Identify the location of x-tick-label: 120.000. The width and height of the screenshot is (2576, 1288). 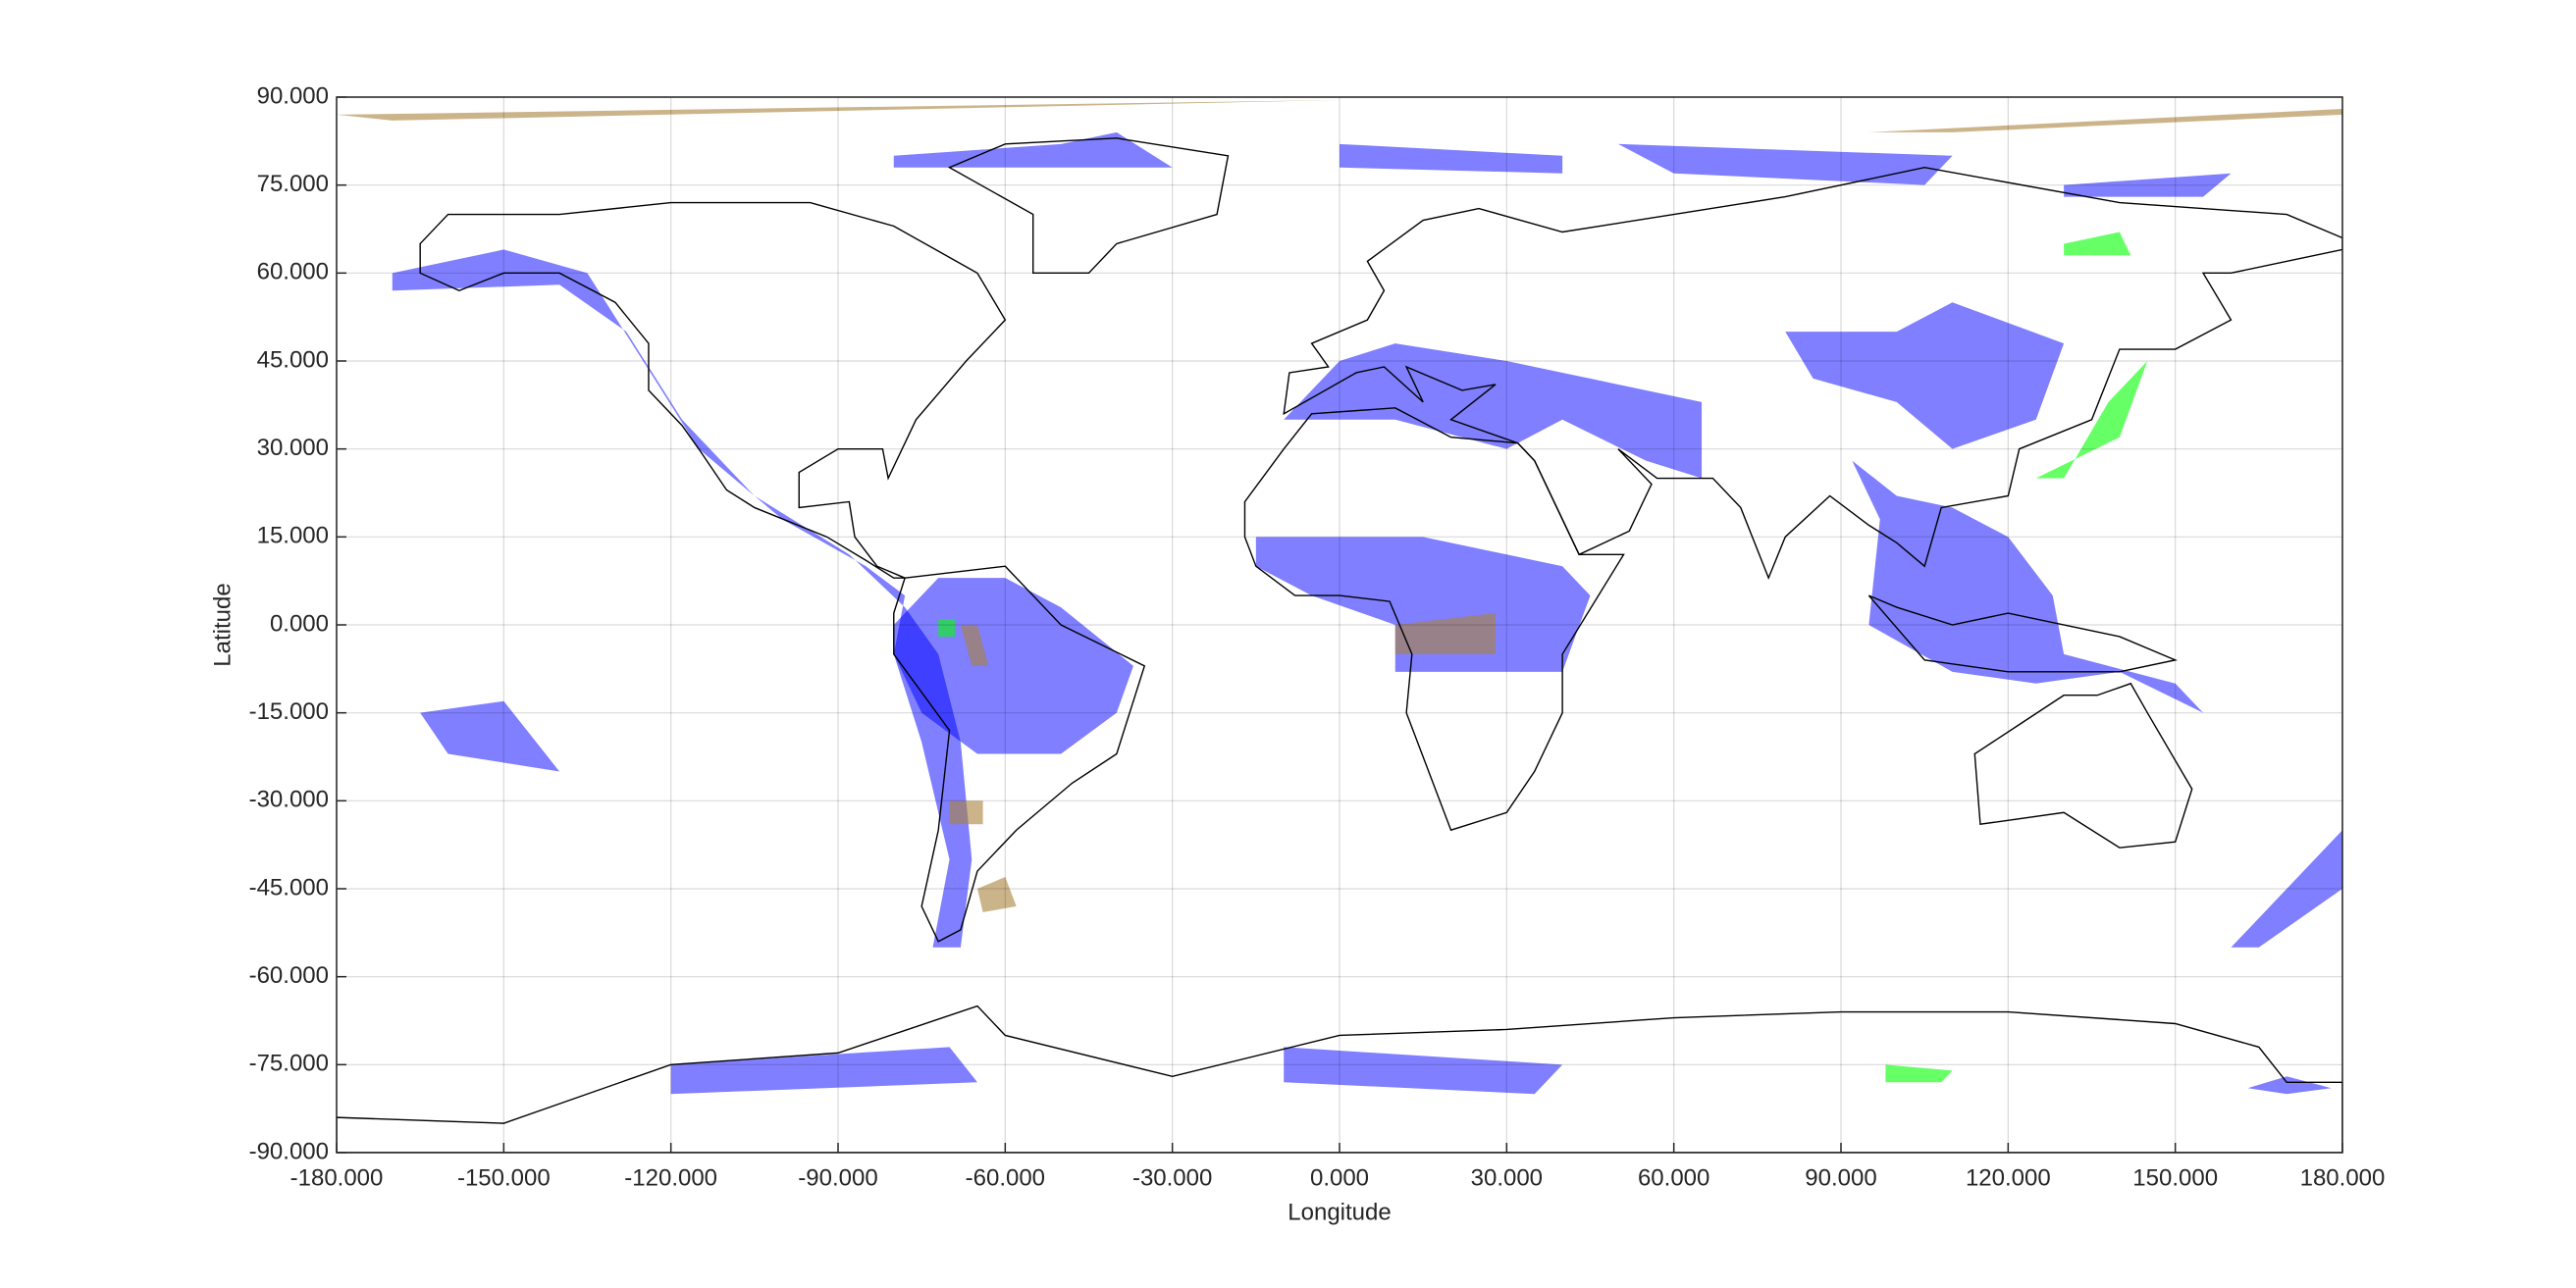
(2008, 1177).